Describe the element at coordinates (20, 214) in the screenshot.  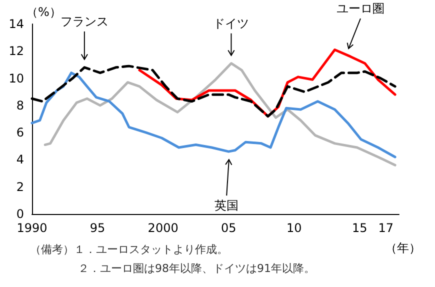
I see `y-tick-label: 0` at that location.